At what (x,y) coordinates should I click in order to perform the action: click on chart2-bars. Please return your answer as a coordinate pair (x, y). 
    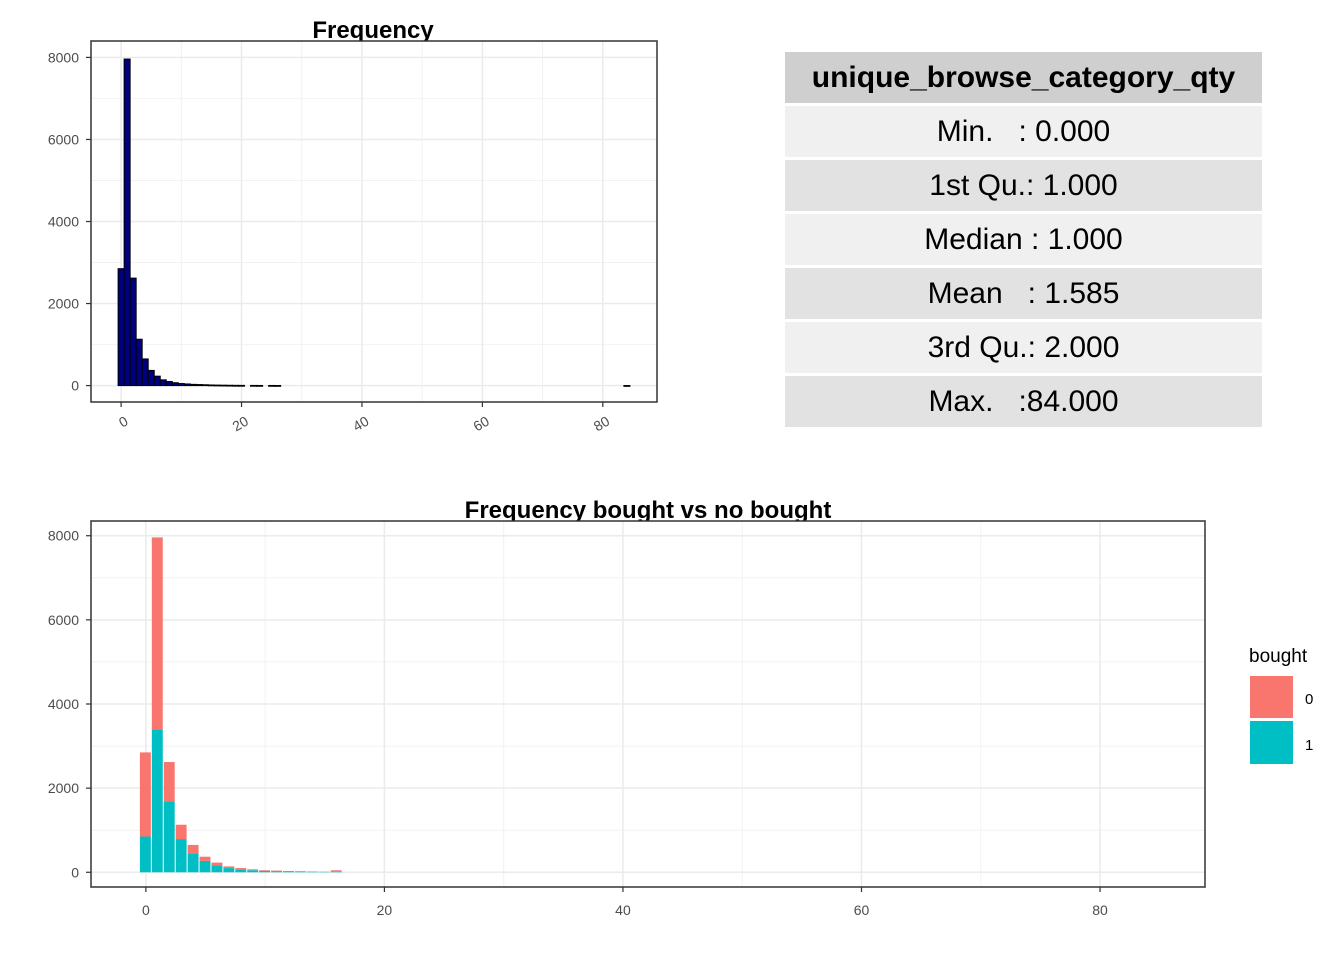
    Looking at the image, I should click on (240, 705).